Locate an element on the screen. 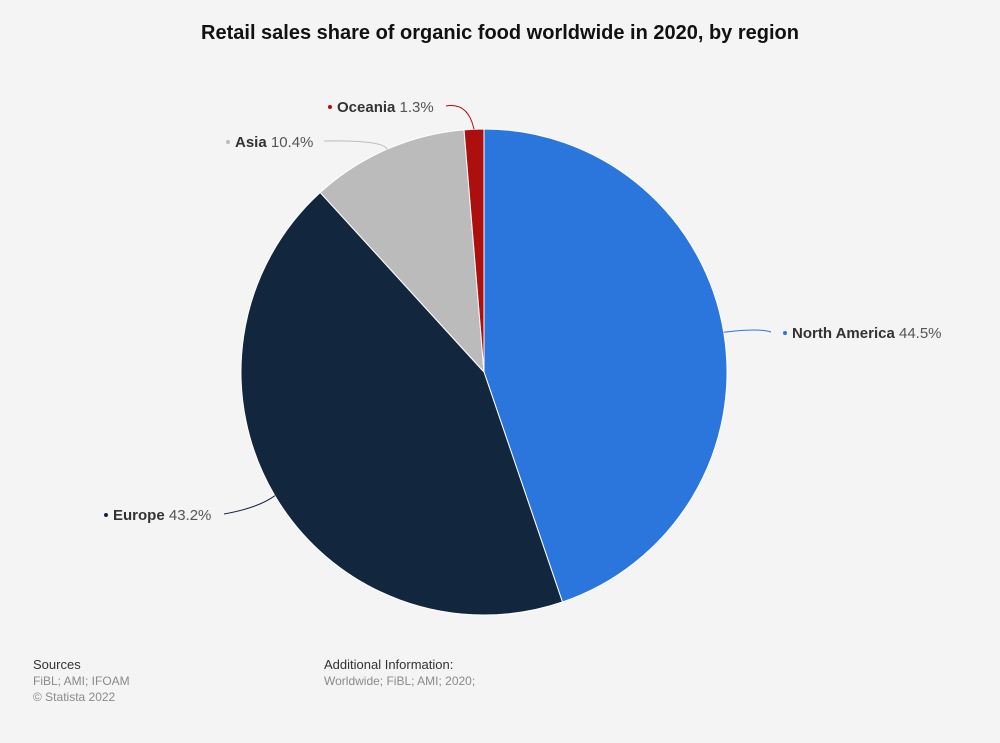  label-bullet-north-america is located at coordinates (785, 333).